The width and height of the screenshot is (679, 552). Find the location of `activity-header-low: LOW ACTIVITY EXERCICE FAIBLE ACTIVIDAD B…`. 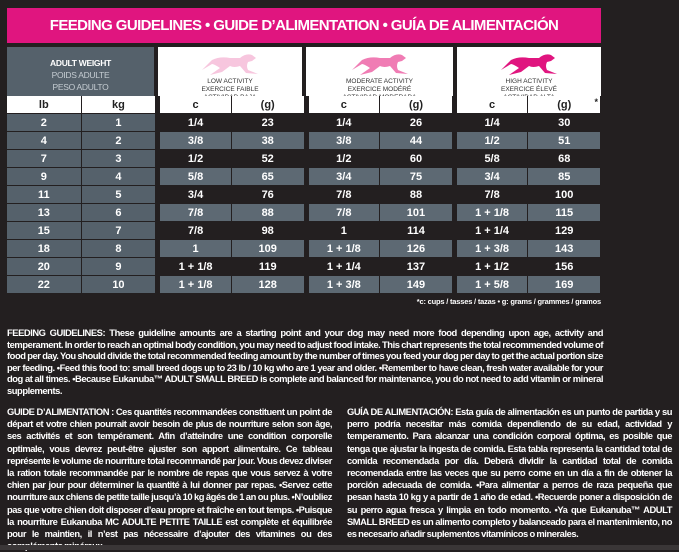

activity-header-low: LOW ACTIVITY EXERCICE FAIBLE ACTIVIDAD B… is located at coordinates (230, 74).